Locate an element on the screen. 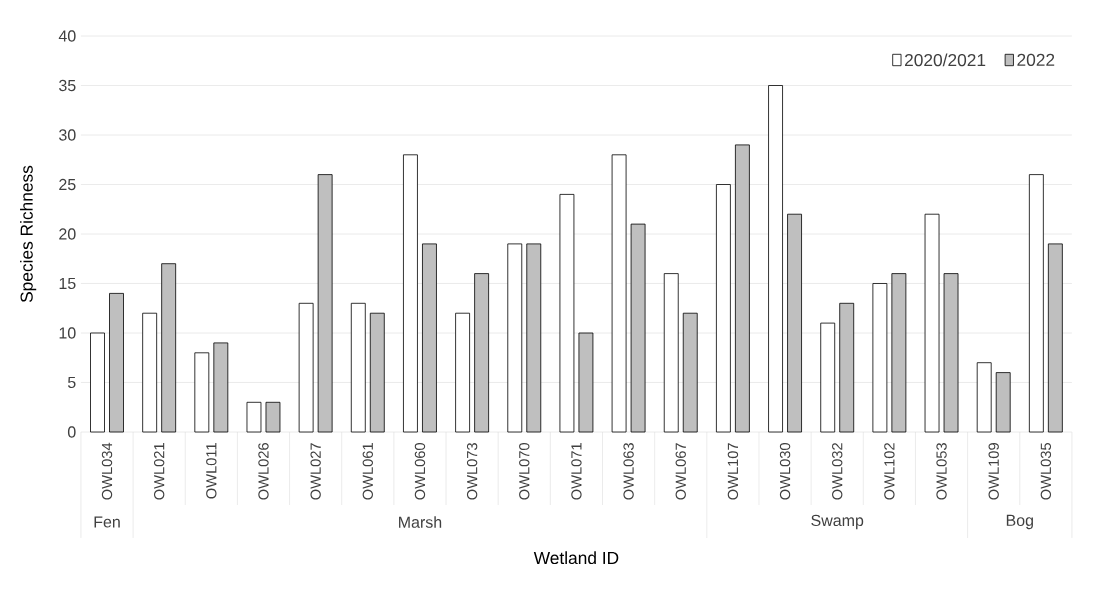  x-tick-label: OWL063 is located at coordinates (628, 471).